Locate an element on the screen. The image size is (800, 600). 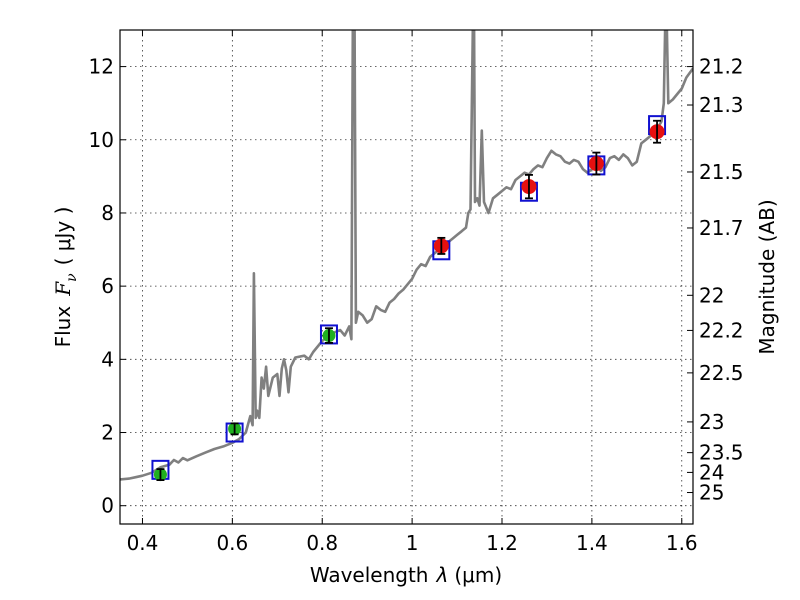
x-tick-label: 0.4 is located at coordinates (143, 543).